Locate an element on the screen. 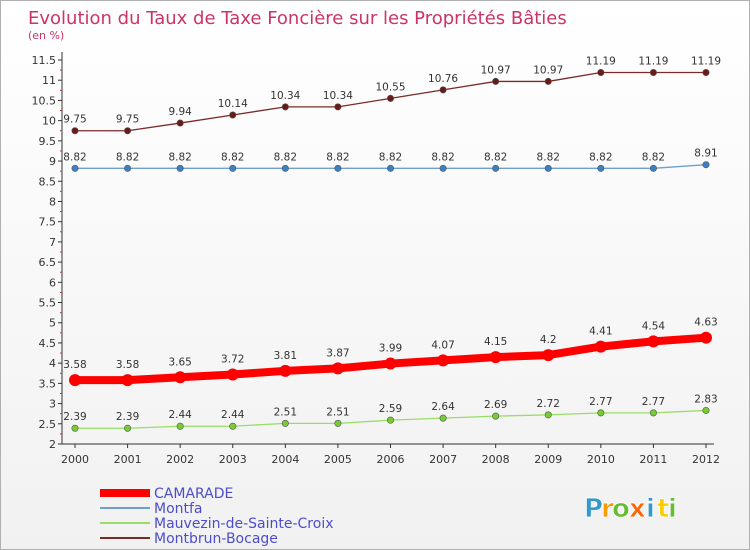 This screenshot has width=750, height=550. data-label: 4.54 is located at coordinates (654, 326).